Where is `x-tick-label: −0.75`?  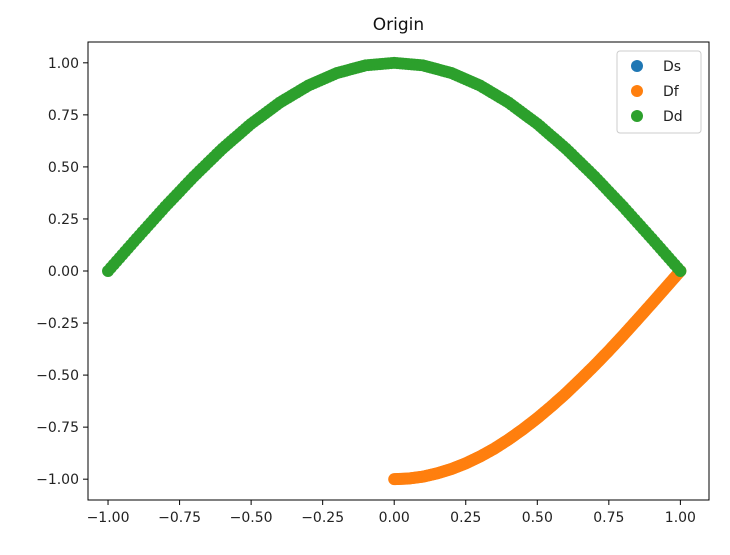 x-tick-label: −0.75 is located at coordinates (179, 518).